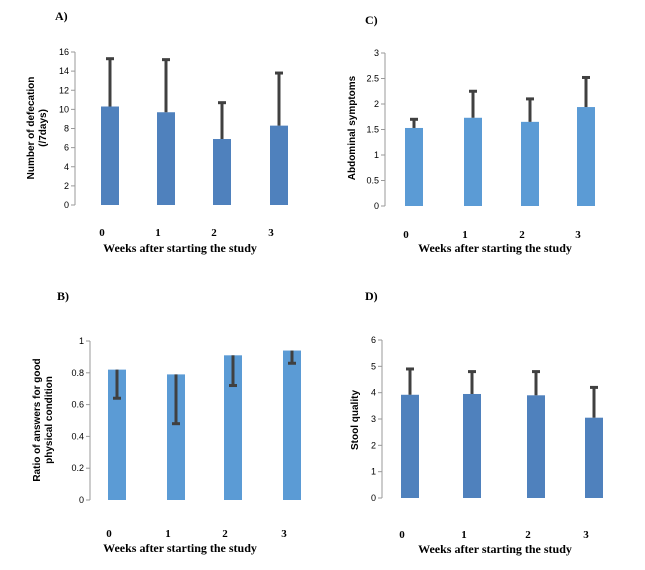  Describe the element at coordinates (371, 296) in the screenshot. I see `panel-label: D)` at that location.